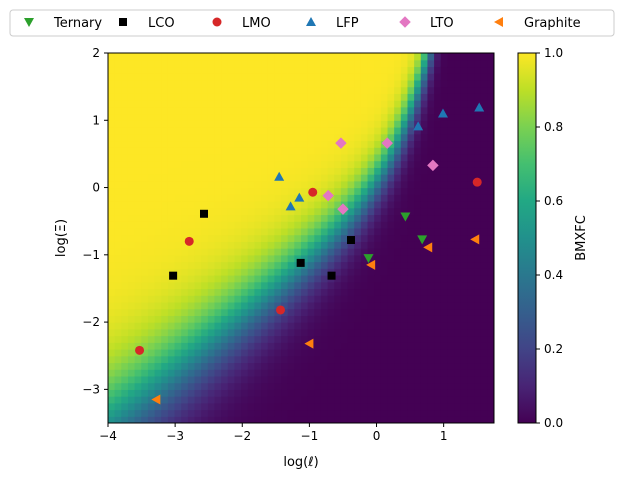  I want to click on point-lco, so click(203, 213).